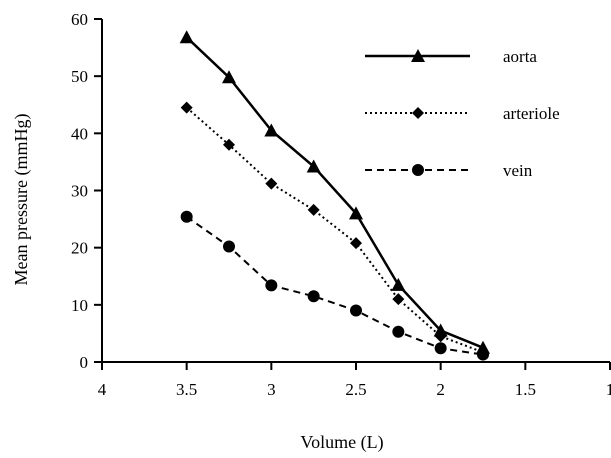 This screenshot has height=458, width=611. What do you see at coordinates (21, 200) in the screenshot?
I see `y-axis-label: Mean pressure (mmHg)` at bounding box center [21, 200].